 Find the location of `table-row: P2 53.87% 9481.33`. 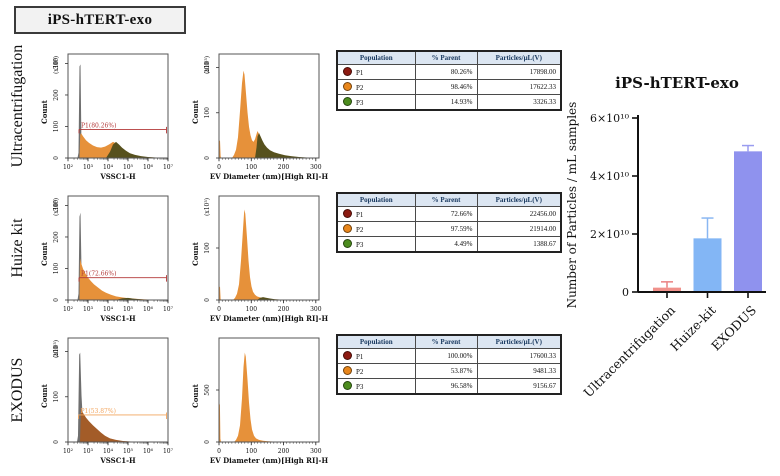

table-row: P2 53.87% 9481.33 is located at coordinates (449, 371).